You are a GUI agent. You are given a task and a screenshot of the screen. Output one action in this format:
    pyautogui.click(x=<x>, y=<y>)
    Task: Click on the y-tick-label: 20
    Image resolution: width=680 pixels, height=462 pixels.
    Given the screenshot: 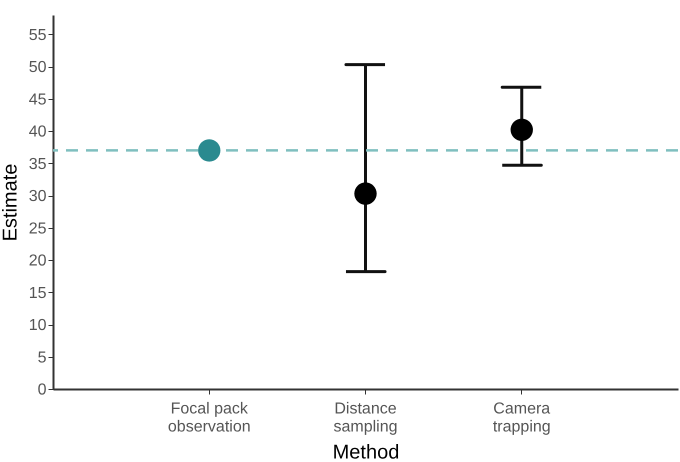 What is the action you would take?
    pyautogui.click(x=37, y=261)
    